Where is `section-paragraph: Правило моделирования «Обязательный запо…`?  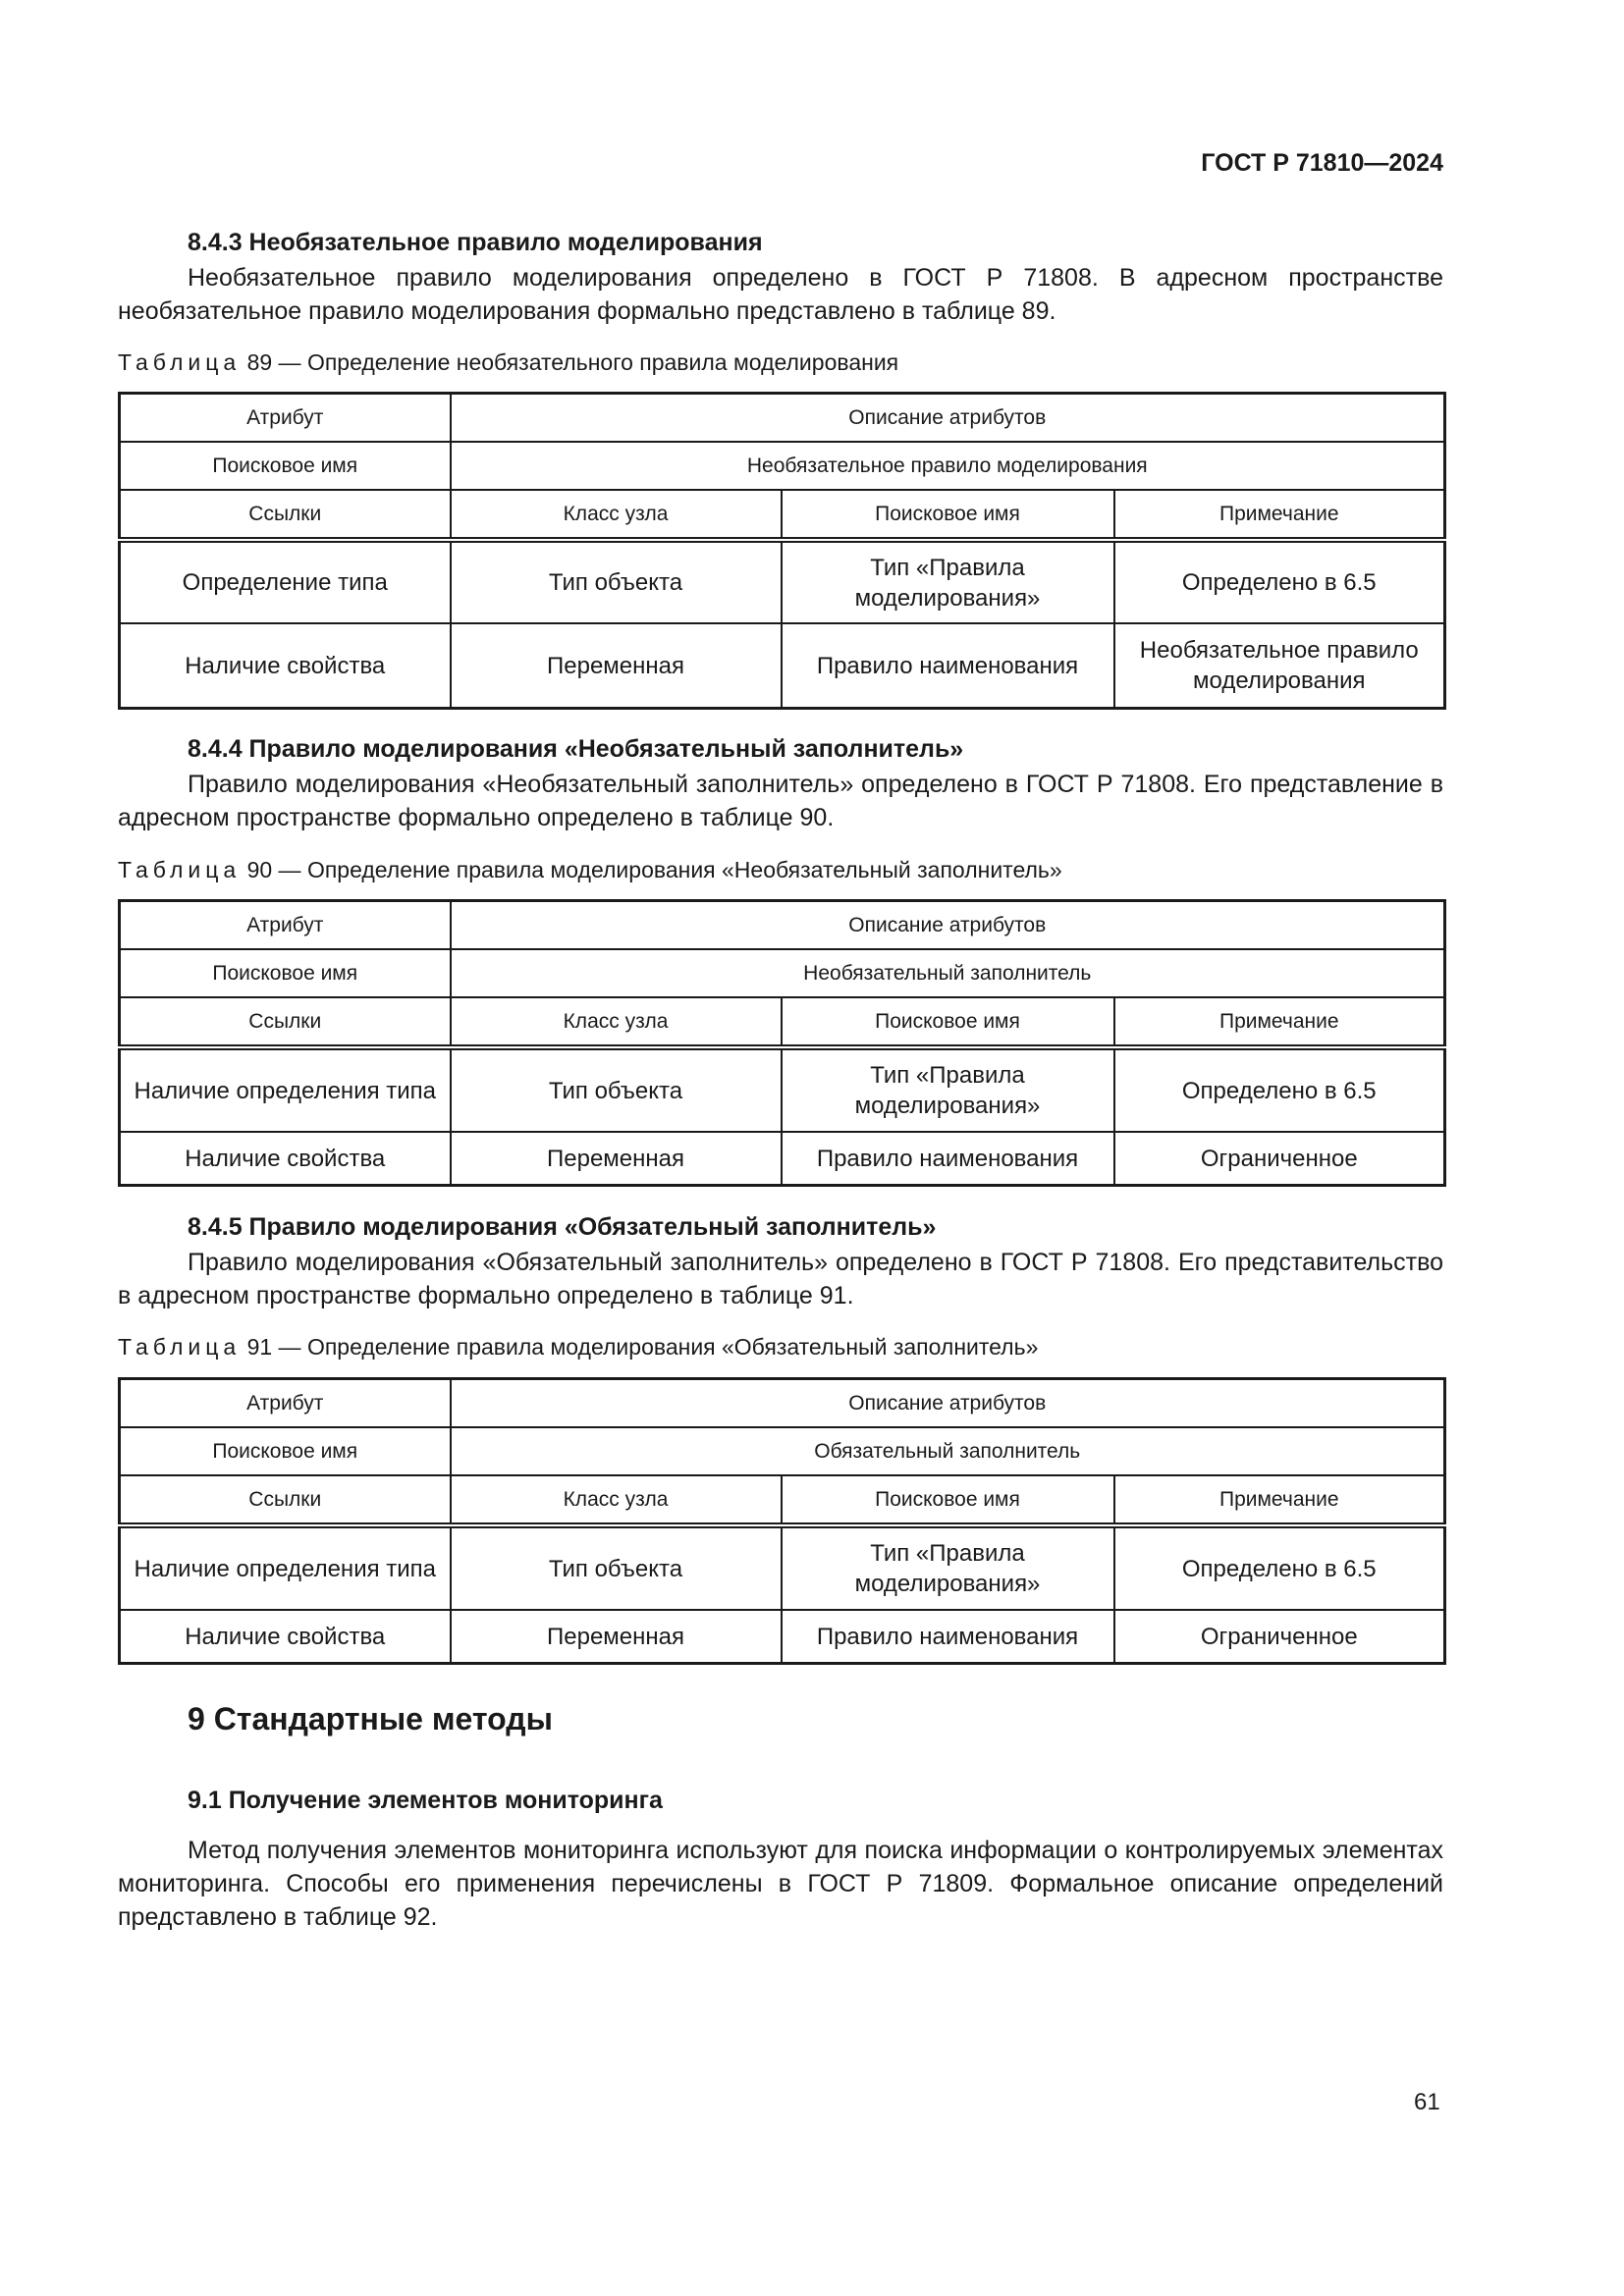
section-paragraph: Правило моделирования «Обязательный запо… is located at coordinates (780, 1279).